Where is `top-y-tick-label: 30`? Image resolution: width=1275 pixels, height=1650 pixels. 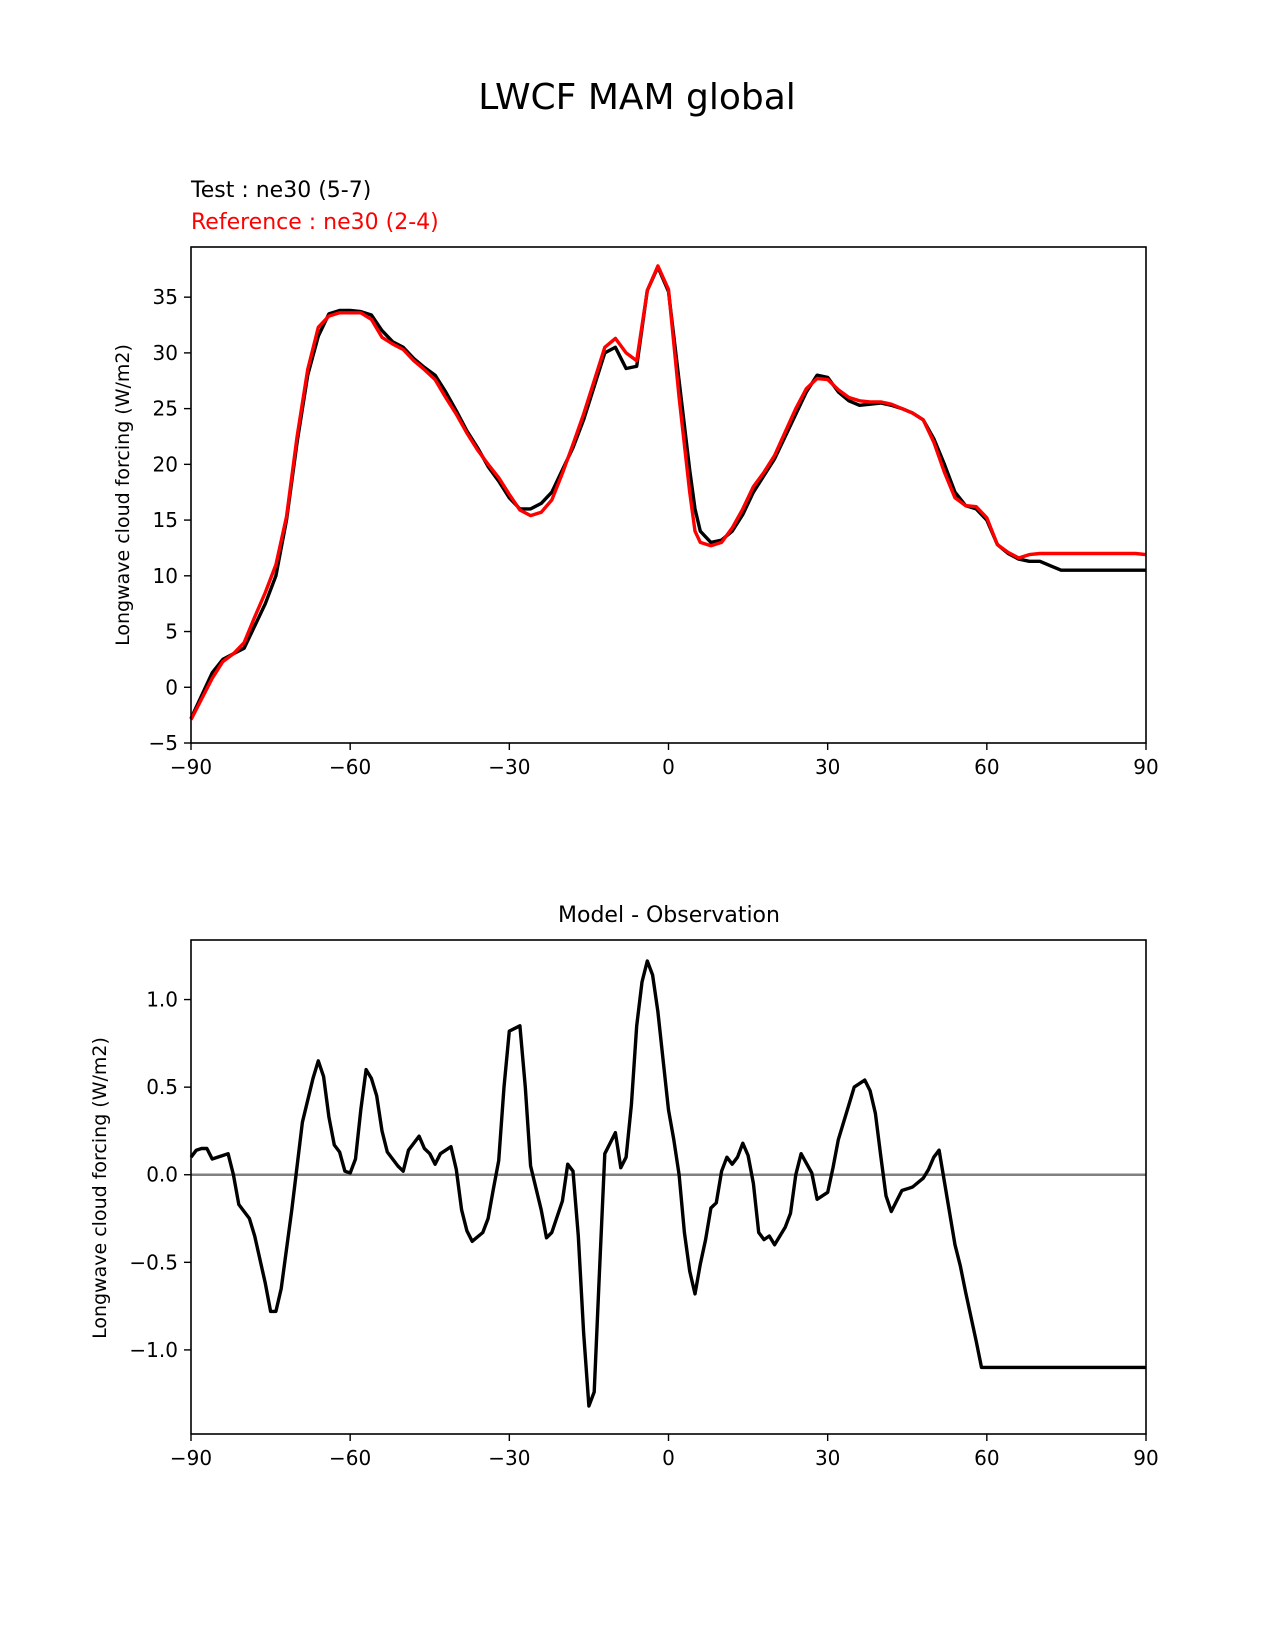
top-y-tick-label: 30 is located at coordinates (165, 353).